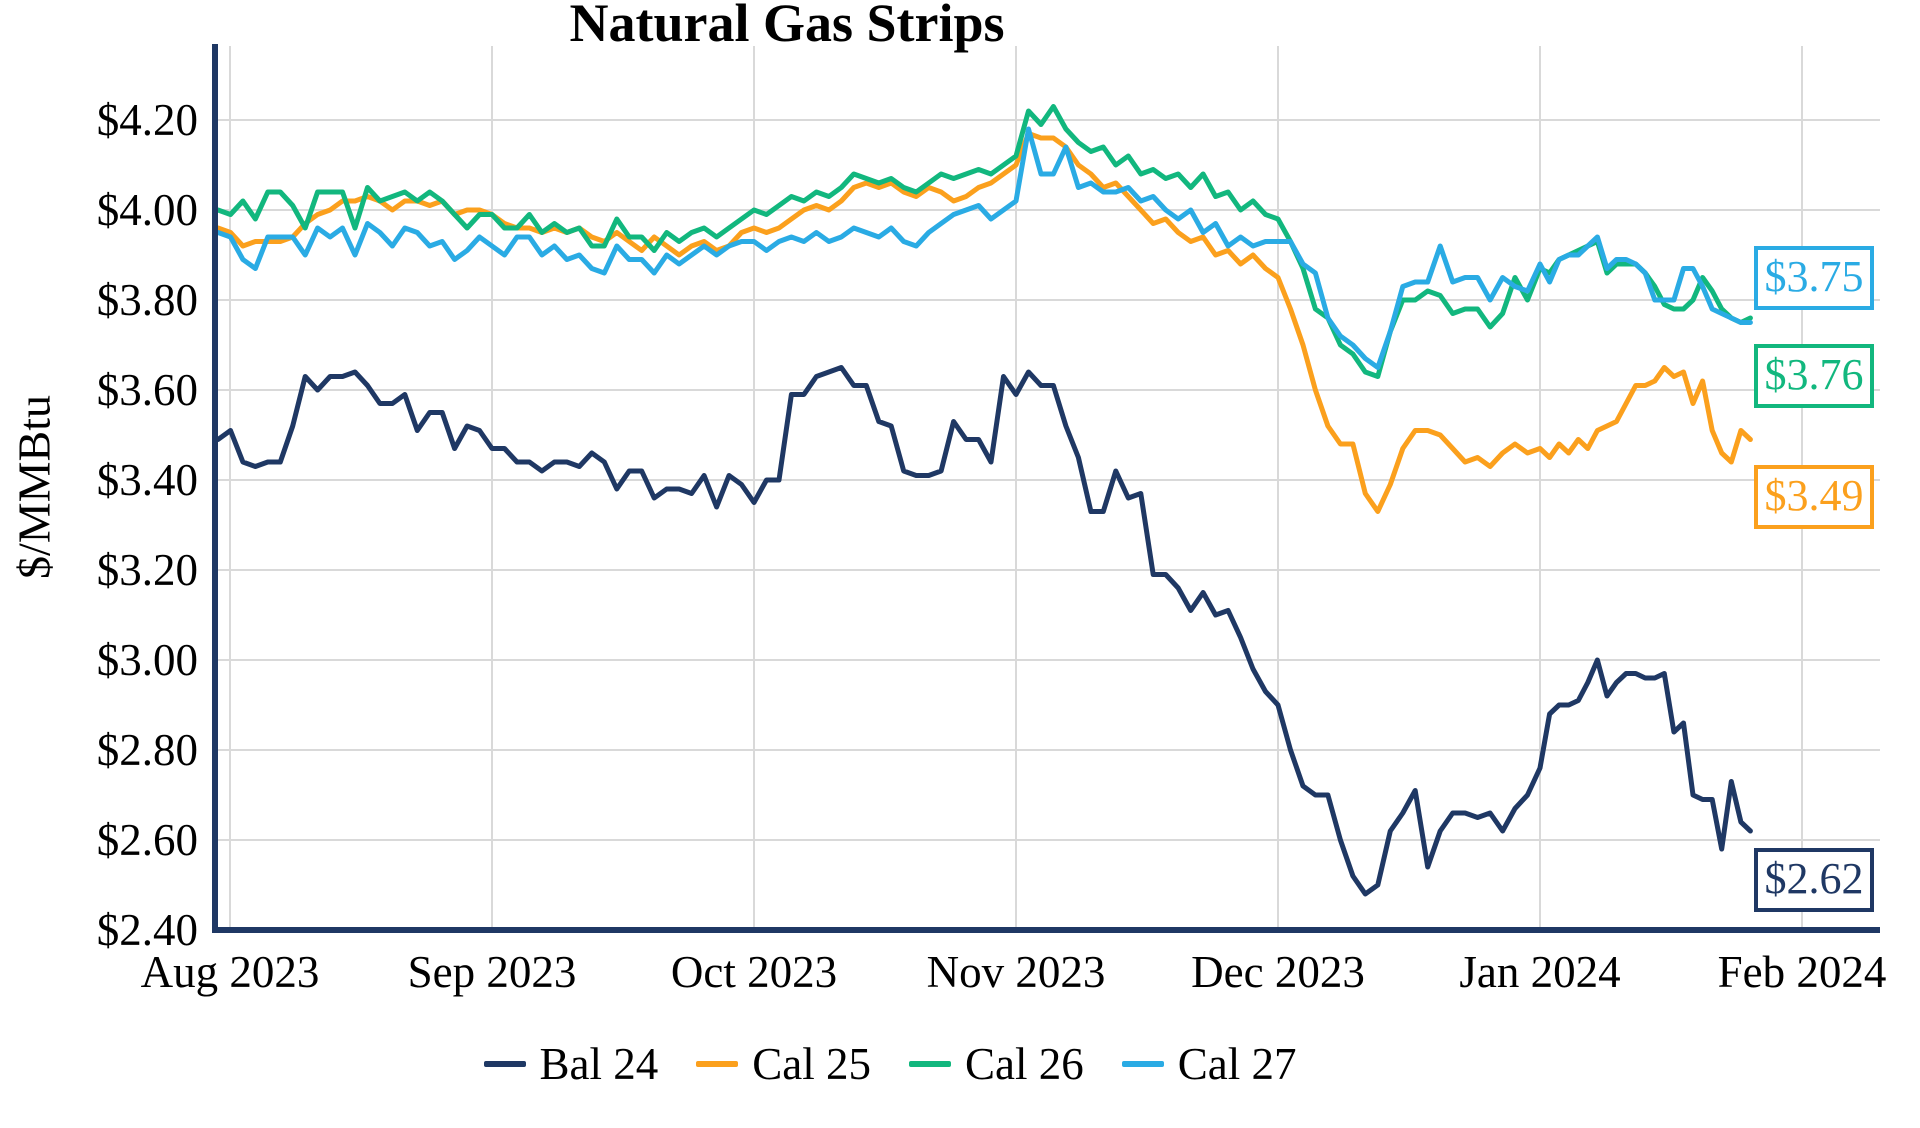  What do you see at coordinates (1814, 496) in the screenshot?
I see `end-value-label-cal-25: $3.49` at bounding box center [1814, 496].